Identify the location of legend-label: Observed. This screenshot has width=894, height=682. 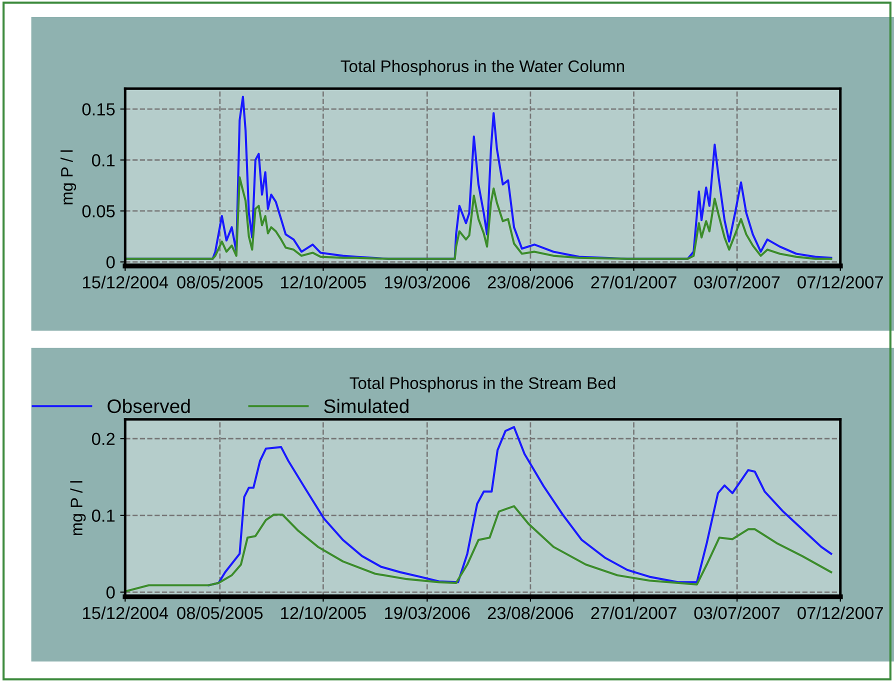
(149, 406).